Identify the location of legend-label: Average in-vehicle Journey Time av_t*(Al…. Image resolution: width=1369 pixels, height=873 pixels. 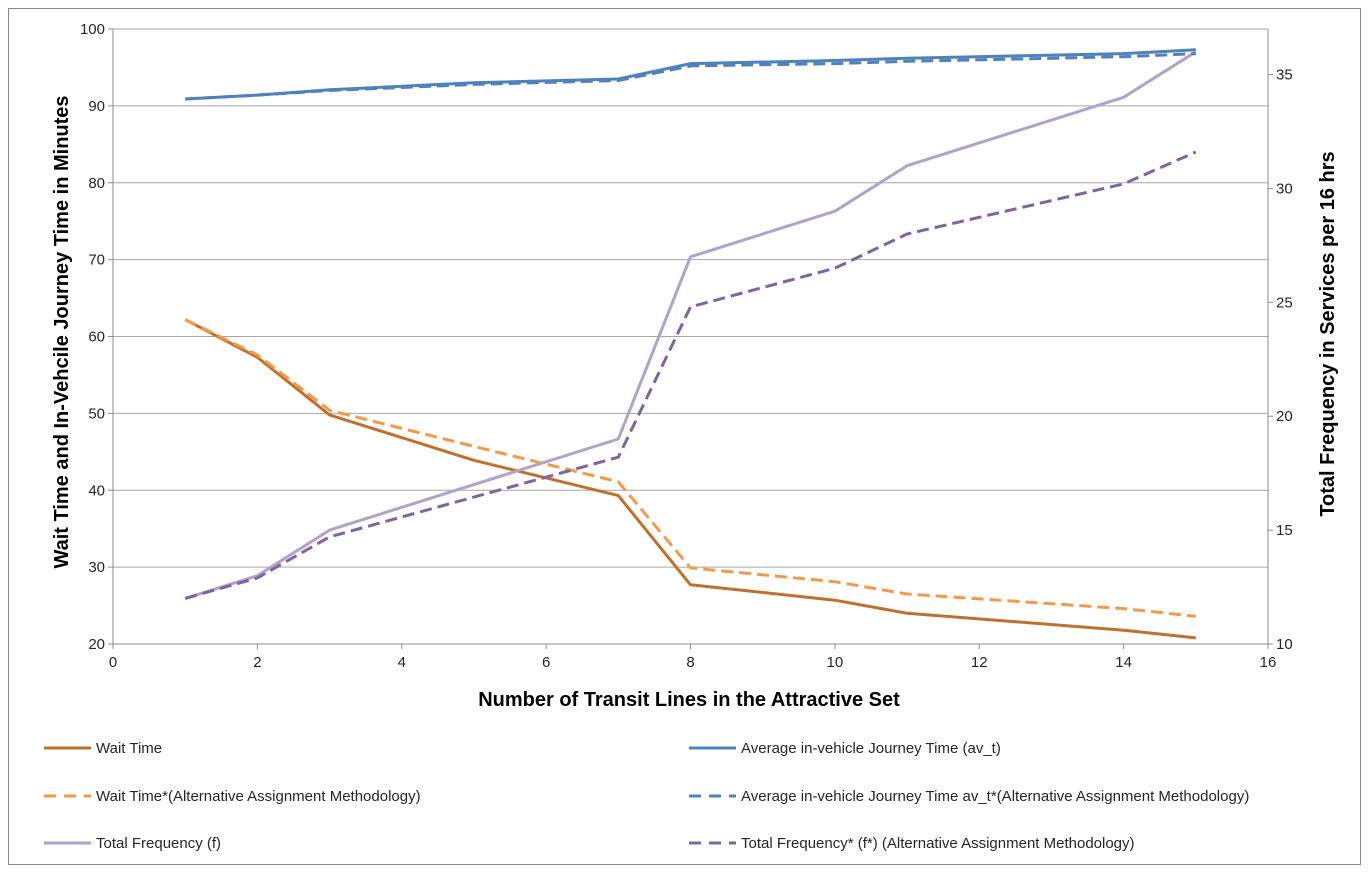
(995, 796).